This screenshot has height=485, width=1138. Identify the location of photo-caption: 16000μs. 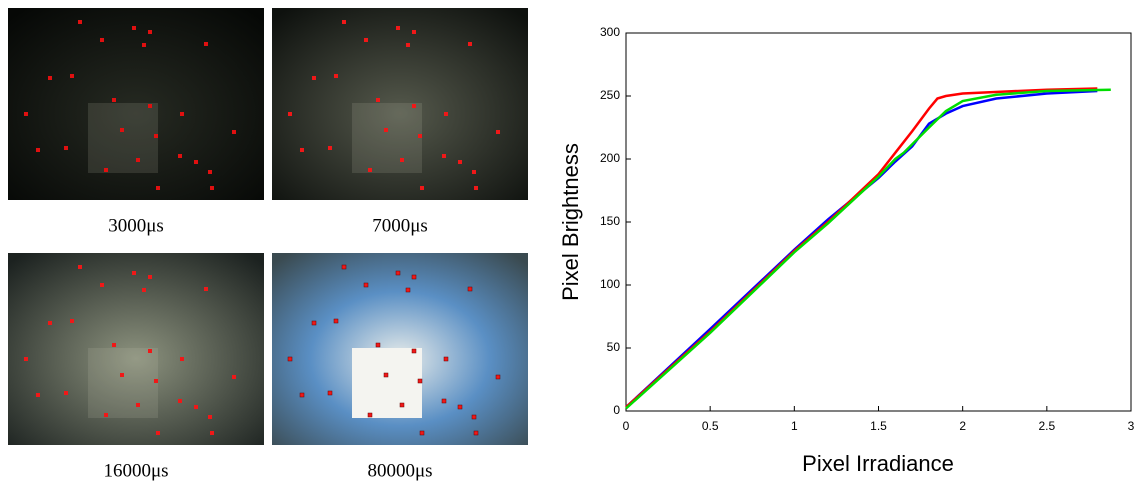
(135, 470).